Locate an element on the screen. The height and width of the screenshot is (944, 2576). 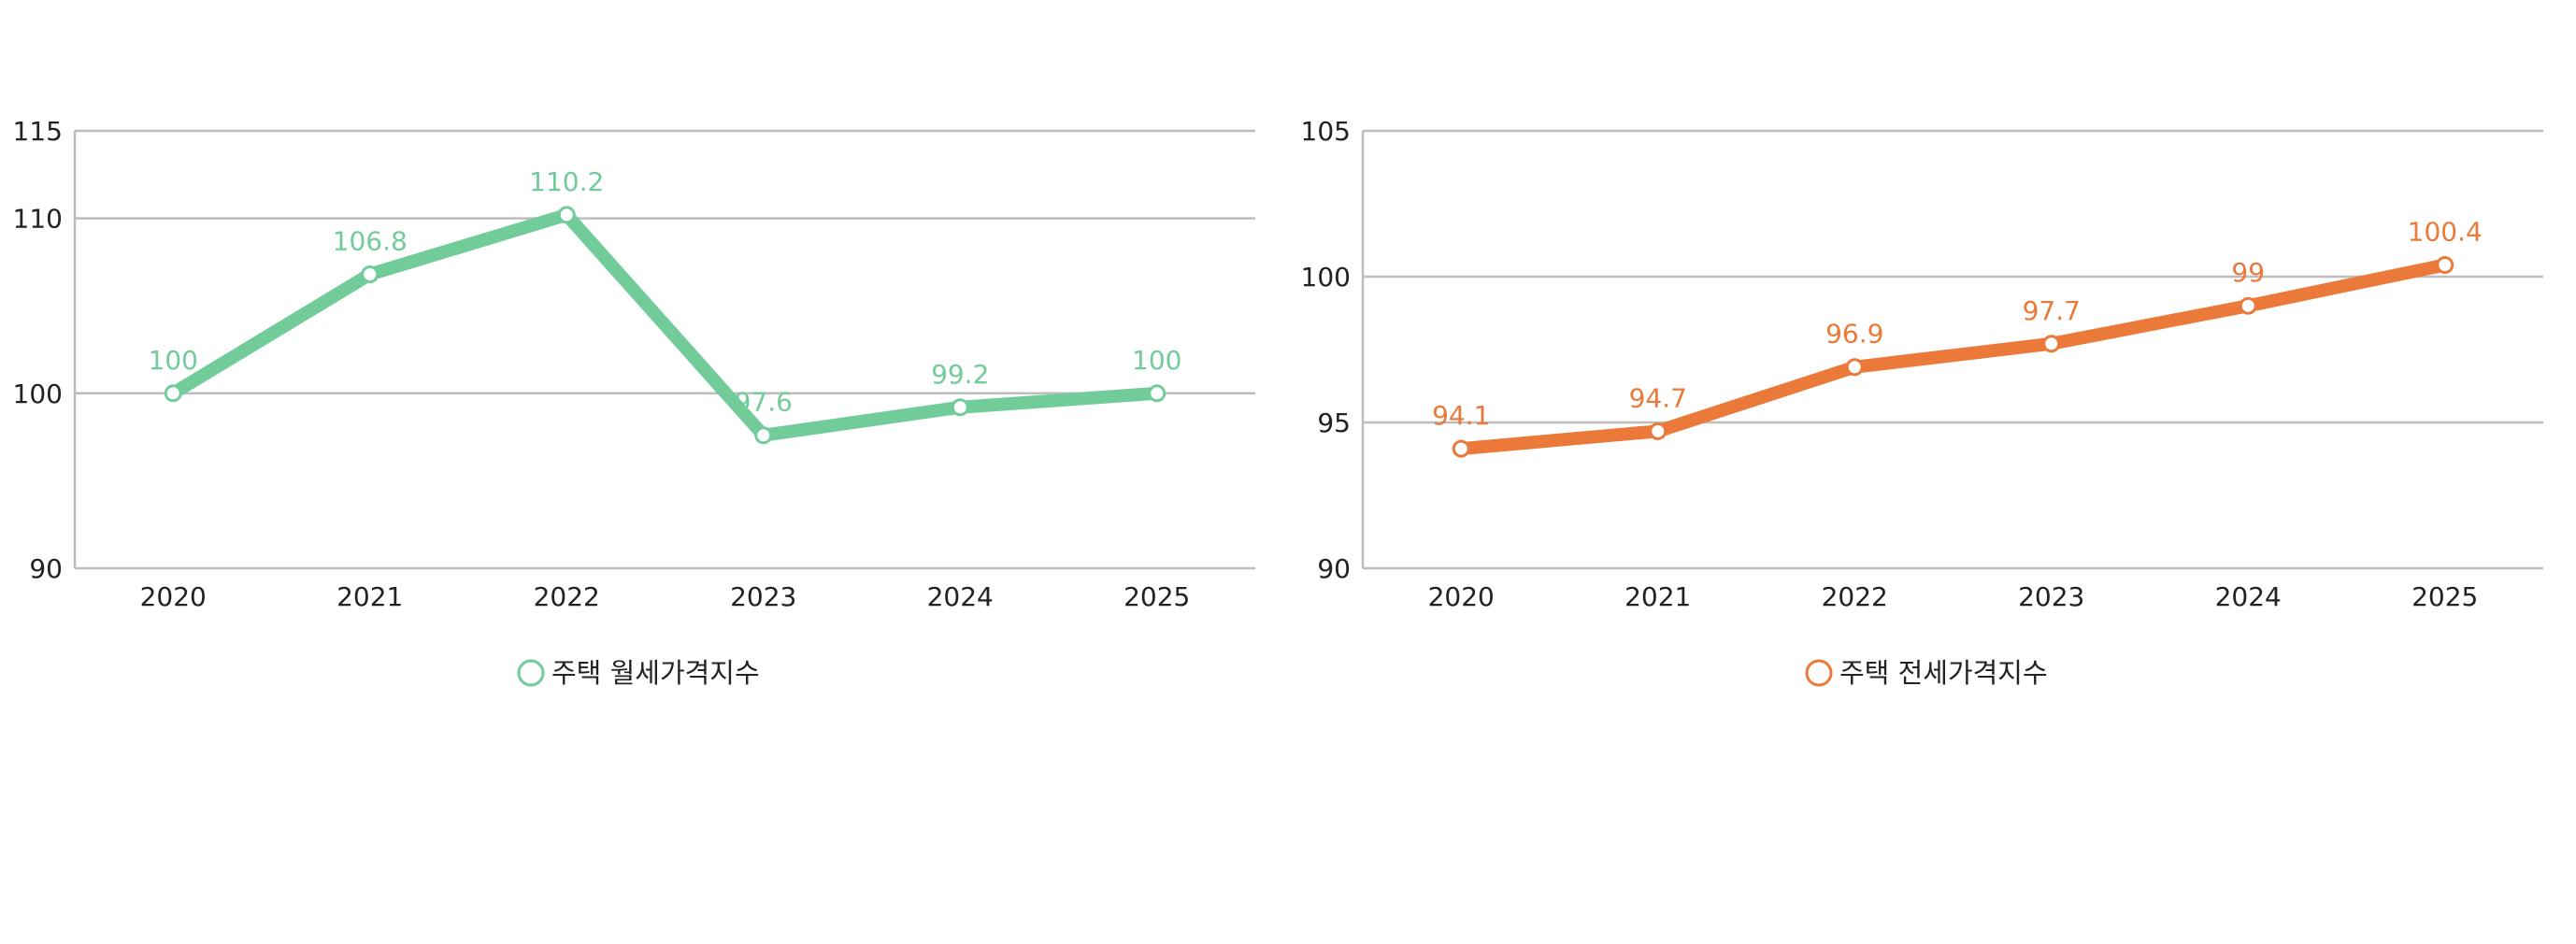
legend-label: 주택 월세가격지수 is located at coordinates (655, 673).